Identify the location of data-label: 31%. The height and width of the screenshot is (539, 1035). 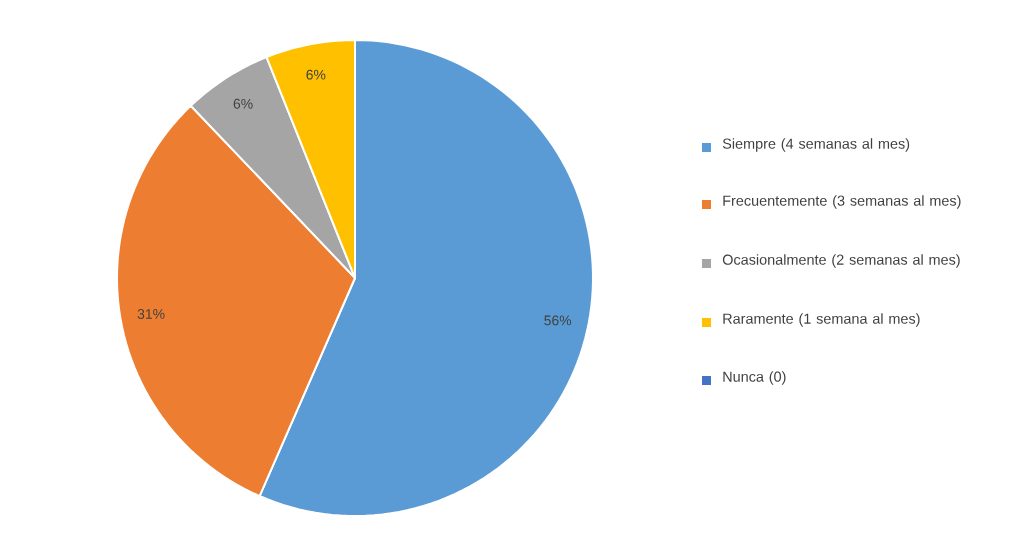
(151, 314).